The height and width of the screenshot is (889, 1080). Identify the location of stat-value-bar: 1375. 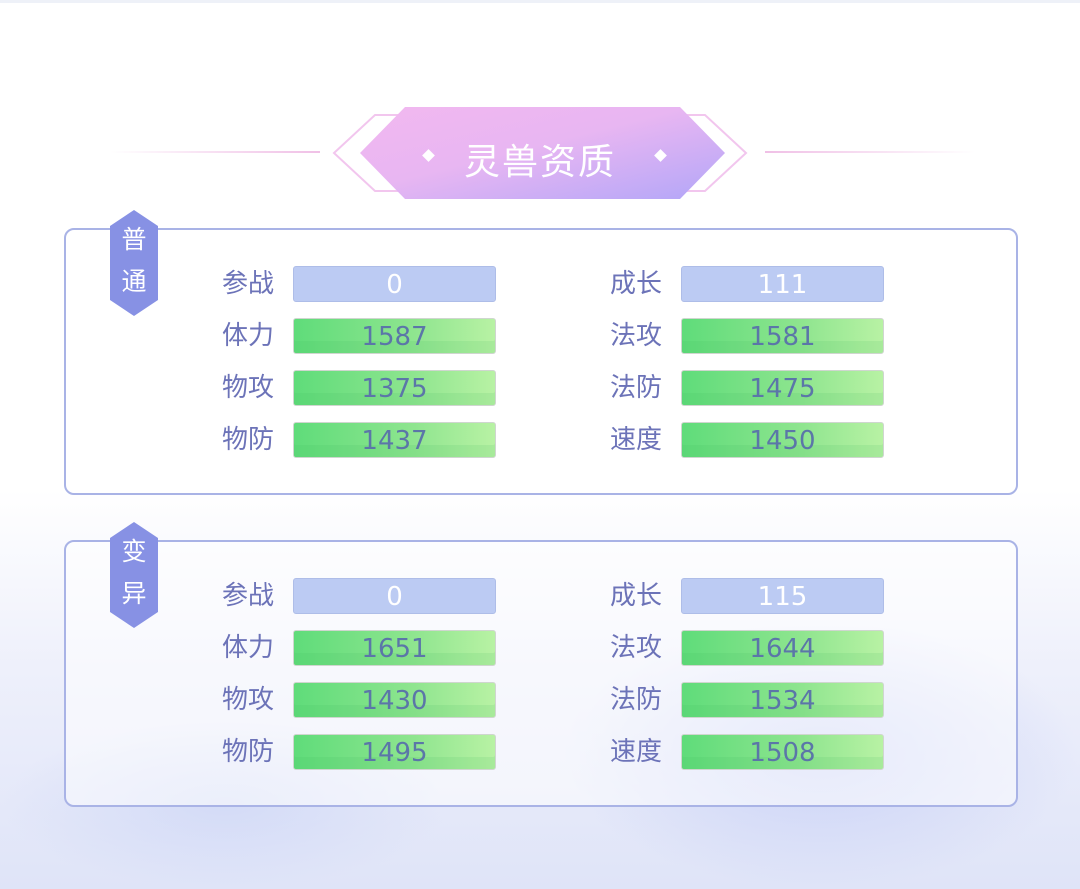
(394, 388).